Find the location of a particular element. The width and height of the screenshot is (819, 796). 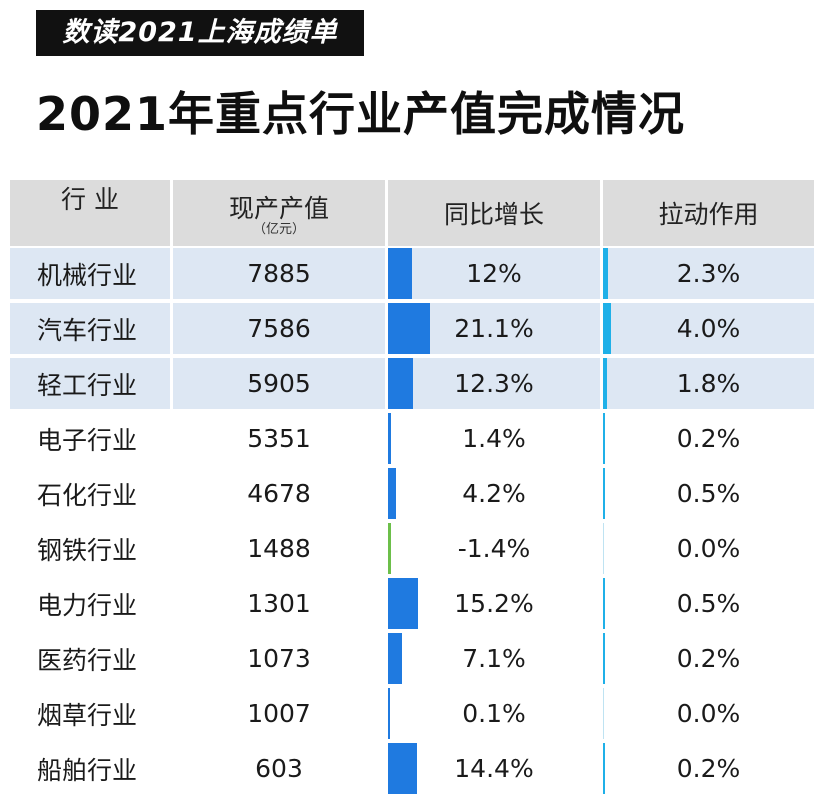

growth-cell: 1.4% is located at coordinates (494, 438).